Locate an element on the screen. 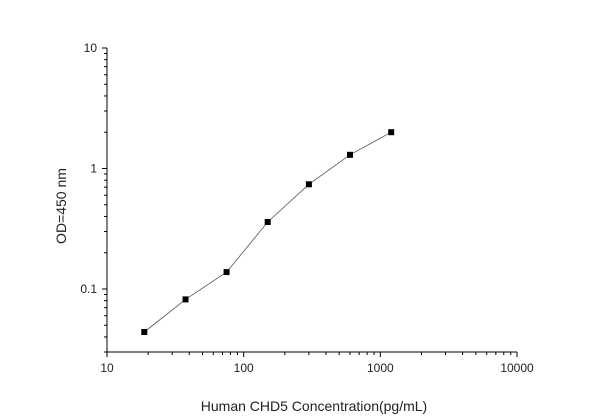 Image resolution: width=600 pixels, height=419 pixels. x-tick-label: 10 is located at coordinates (107, 368).